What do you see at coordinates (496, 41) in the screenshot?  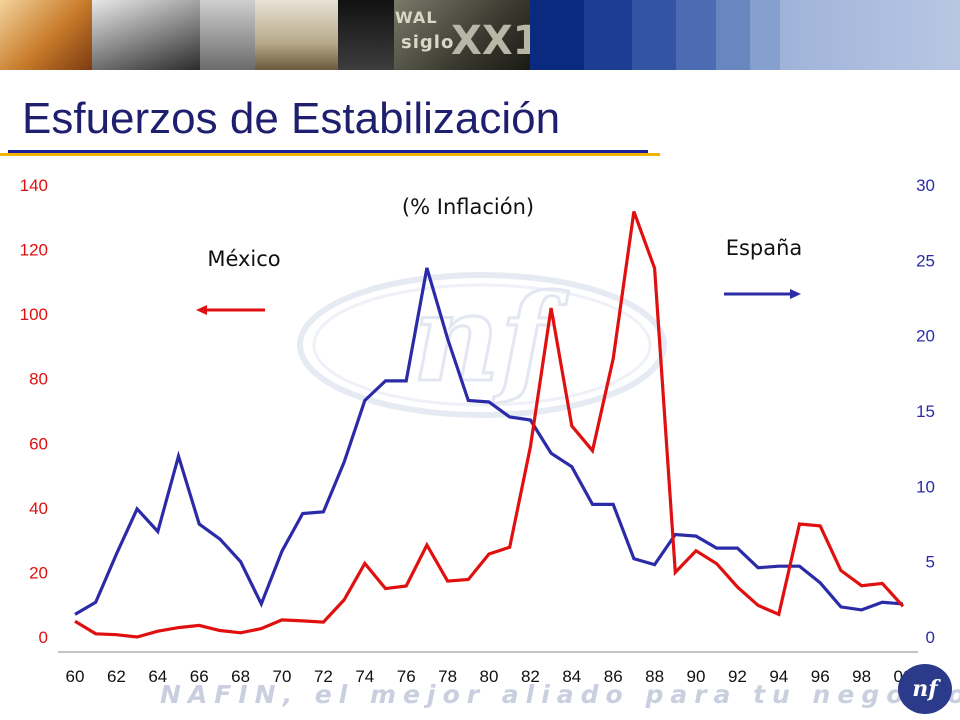 I see `banner-text-c: XX1` at bounding box center [496, 41].